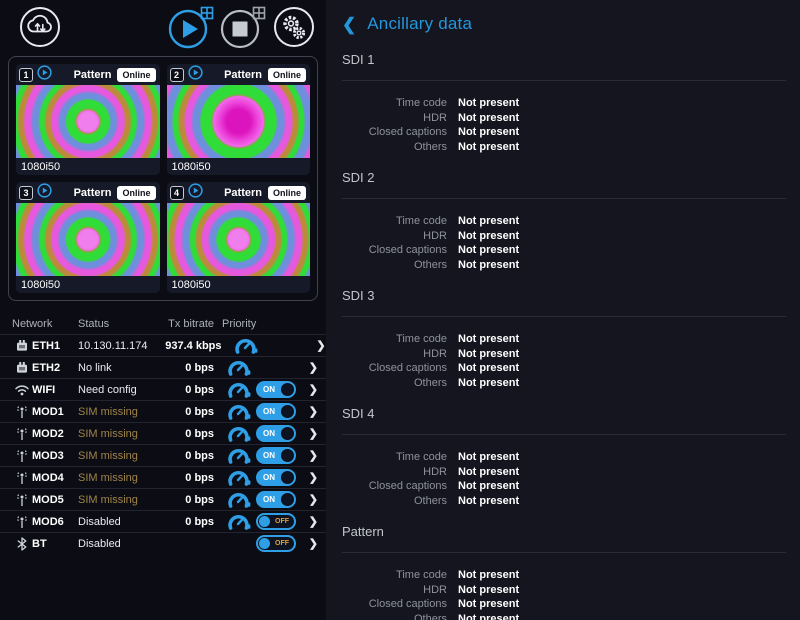 This screenshot has height=620, width=800. I want to click on section-title: SDI 1, so click(358, 59).